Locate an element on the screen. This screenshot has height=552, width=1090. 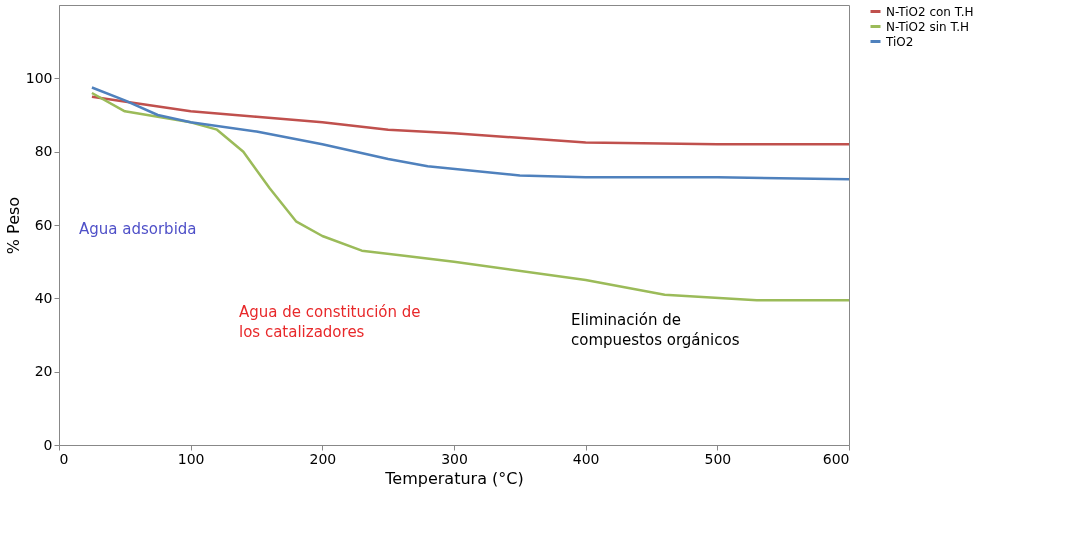
y-tick-label: 100 is located at coordinates (39, 77).